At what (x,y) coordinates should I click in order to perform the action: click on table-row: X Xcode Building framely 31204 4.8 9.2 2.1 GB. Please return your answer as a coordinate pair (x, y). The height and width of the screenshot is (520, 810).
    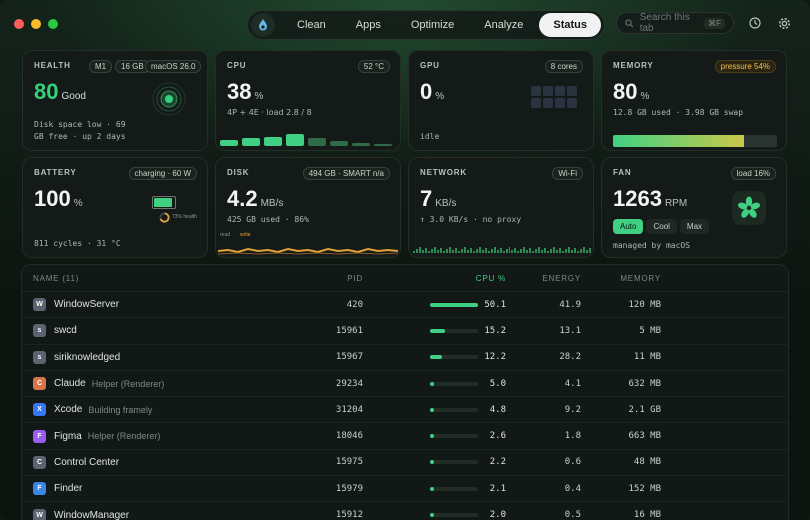
    Looking at the image, I should click on (405, 410).